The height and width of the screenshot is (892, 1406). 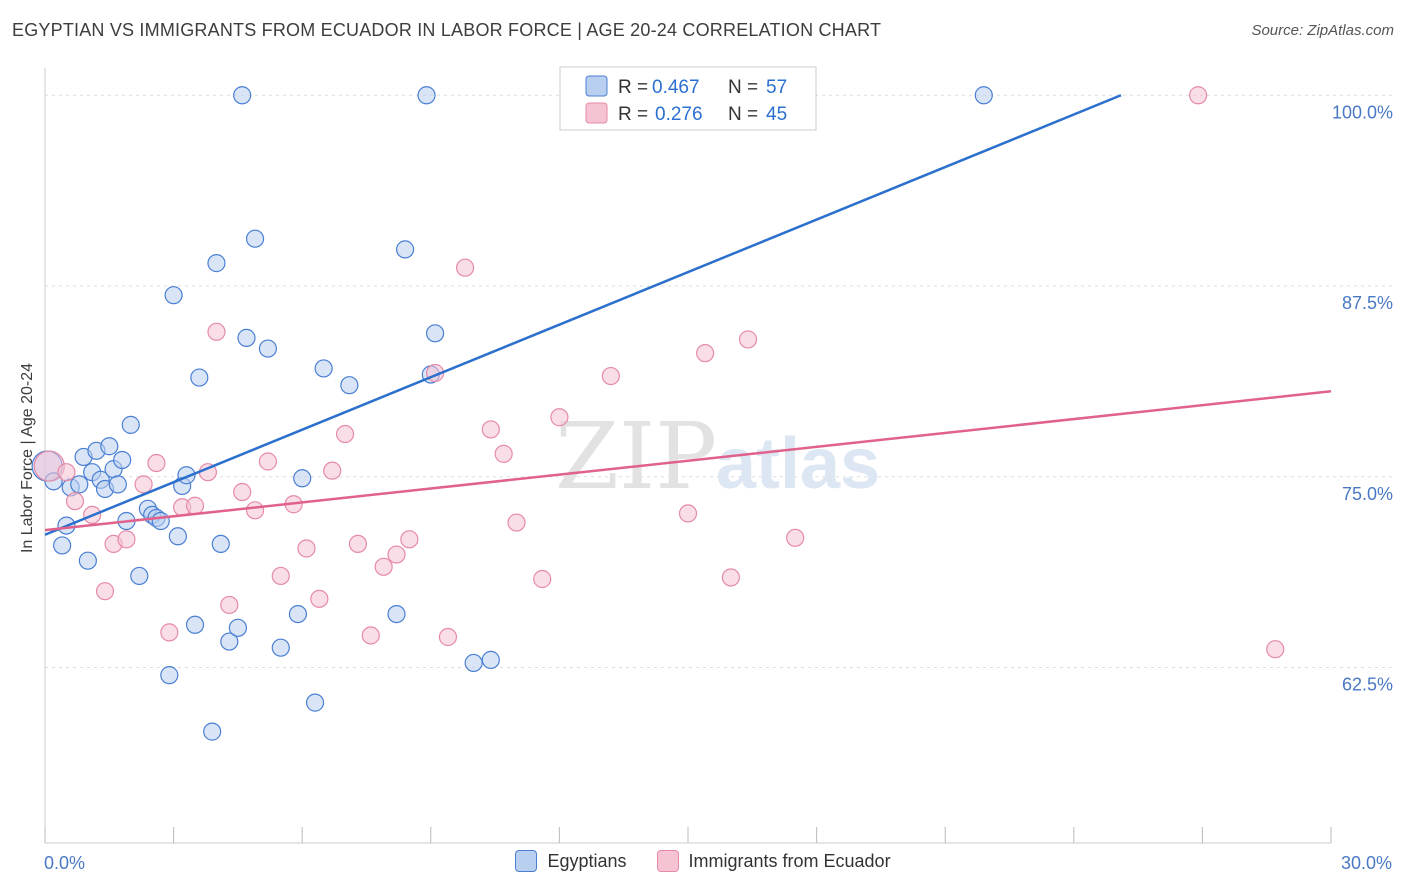 What do you see at coordinates (587, 860) in the screenshot?
I see `legend-label-egyptians: Egyptians` at bounding box center [587, 860].